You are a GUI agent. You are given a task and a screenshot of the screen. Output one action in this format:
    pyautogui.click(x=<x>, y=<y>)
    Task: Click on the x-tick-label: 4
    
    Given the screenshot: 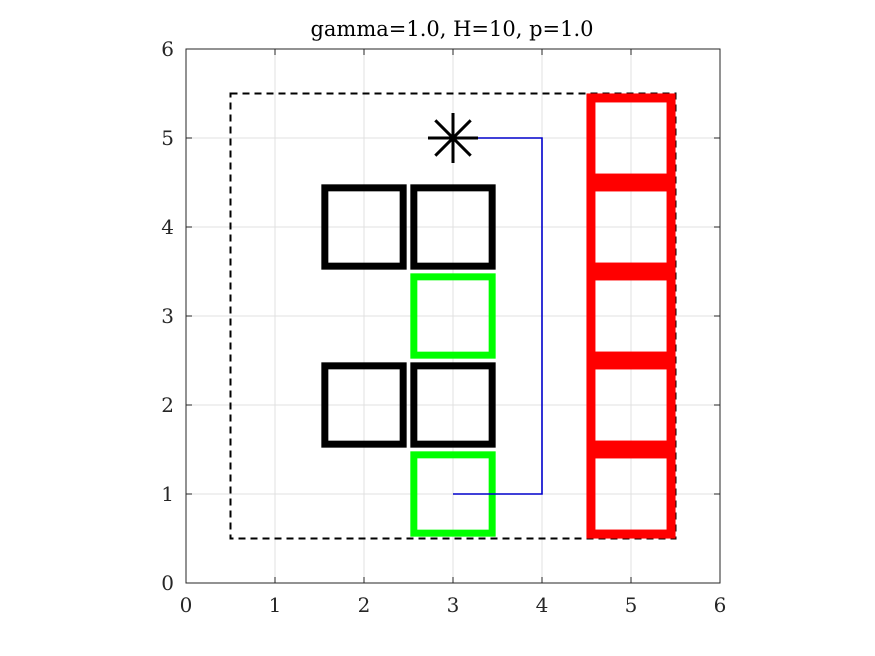 What is the action you would take?
    pyautogui.click(x=542, y=605)
    